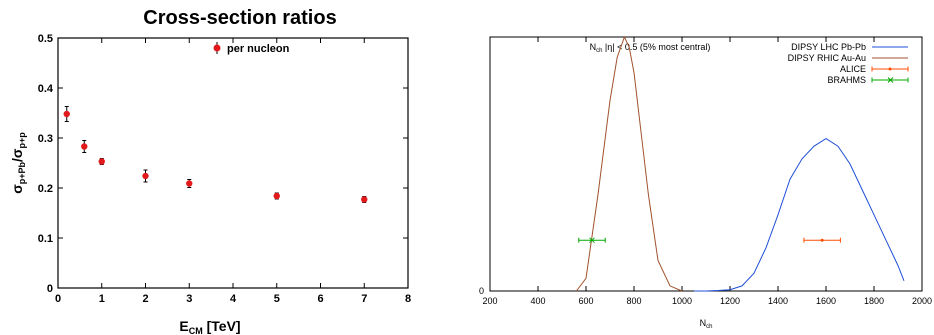  Describe the element at coordinates (45, 39) in the screenshot. I see `left-y-tick-label: 0.5` at that location.